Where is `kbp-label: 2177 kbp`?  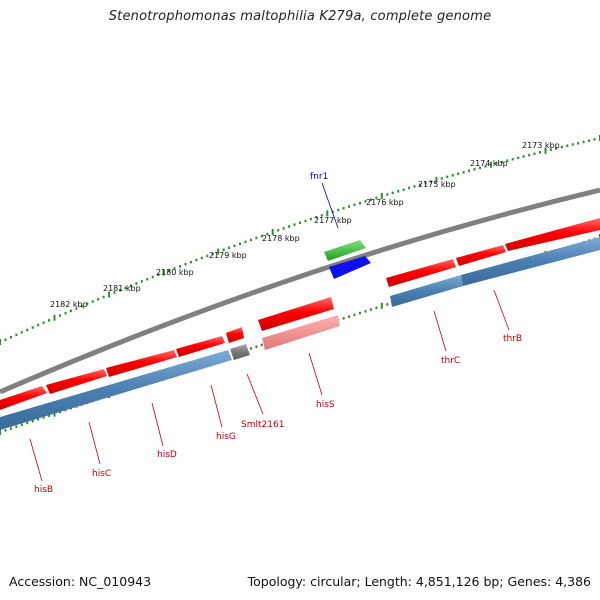 kbp-label: 2177 kbp is located at coordinates (333, 220).